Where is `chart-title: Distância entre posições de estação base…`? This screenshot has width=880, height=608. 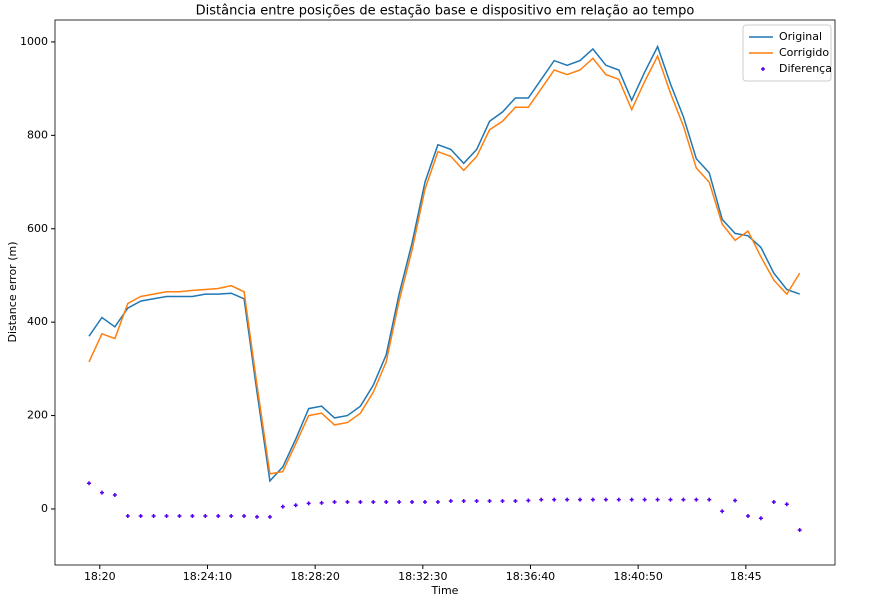 chart-title: Distância entre posições de estação base… is located at coordinates (445, 11).